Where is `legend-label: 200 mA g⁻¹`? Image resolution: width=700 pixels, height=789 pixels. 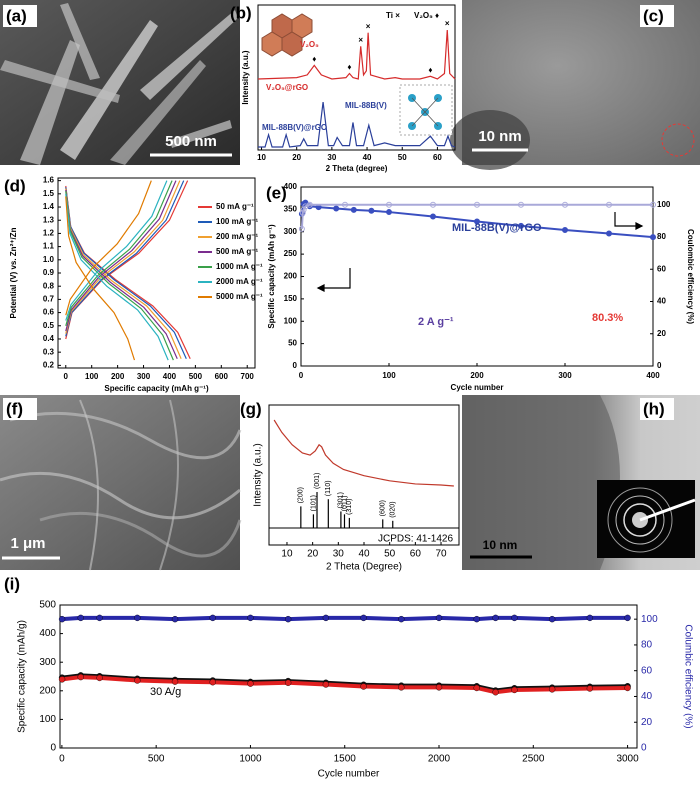
legend-label: 200 mA g⁻¹ is located at coordinates (237, 236).